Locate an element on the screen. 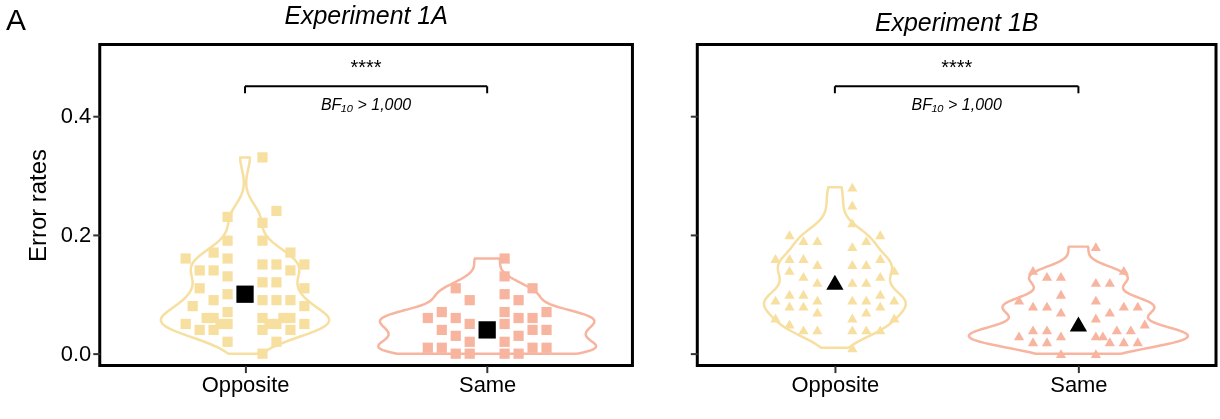  y-axis-title: Error rates is located at coordinates (37, 205).